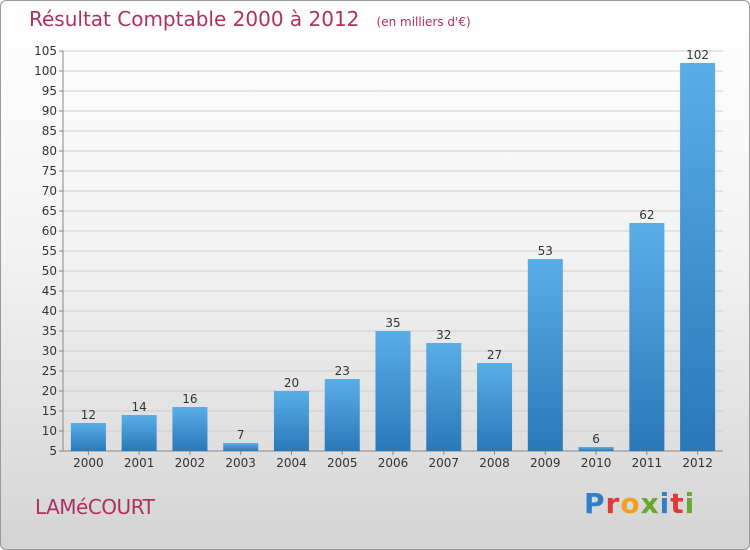 This screenshot has height=550, width=750. What do you see at coordinates (49, 291) in the screenshot?
I see `y-tick-label: 45` at bounding box center [49, 291].